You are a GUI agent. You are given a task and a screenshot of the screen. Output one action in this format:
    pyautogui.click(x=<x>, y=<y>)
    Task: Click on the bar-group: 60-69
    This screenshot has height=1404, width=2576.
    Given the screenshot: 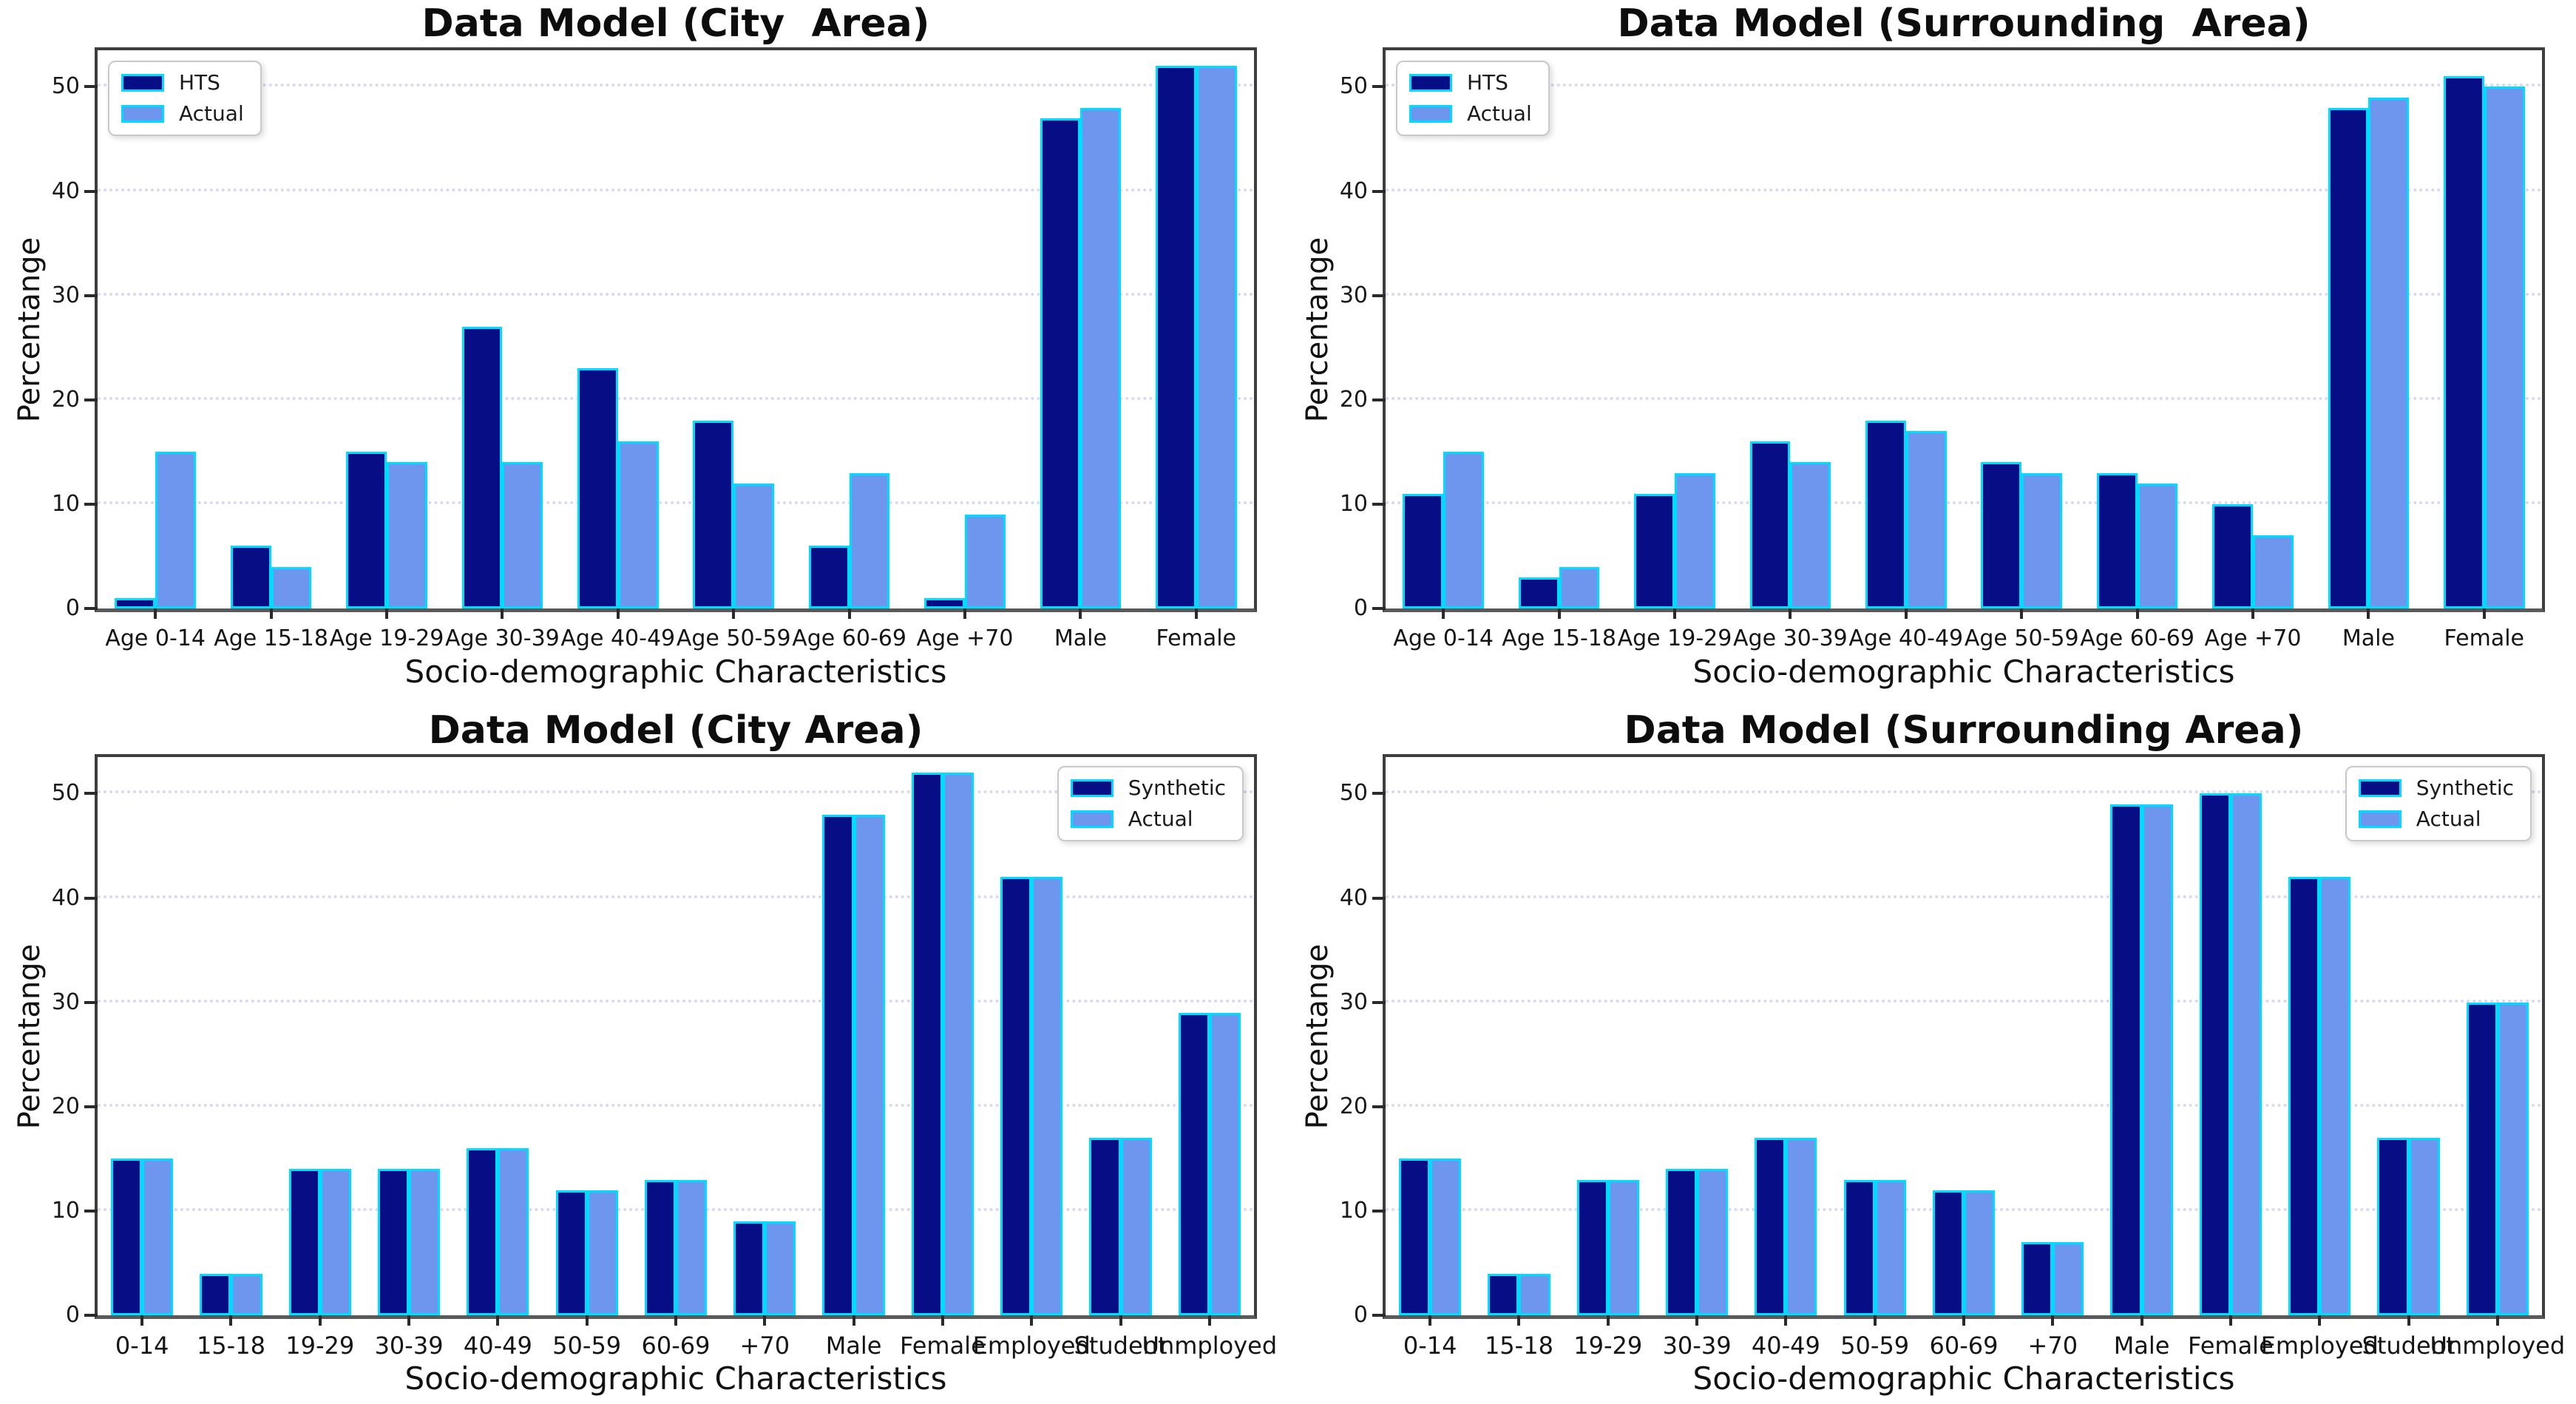 What is the action you would take?
    pyautogui.click(x=675, y=1058)
    